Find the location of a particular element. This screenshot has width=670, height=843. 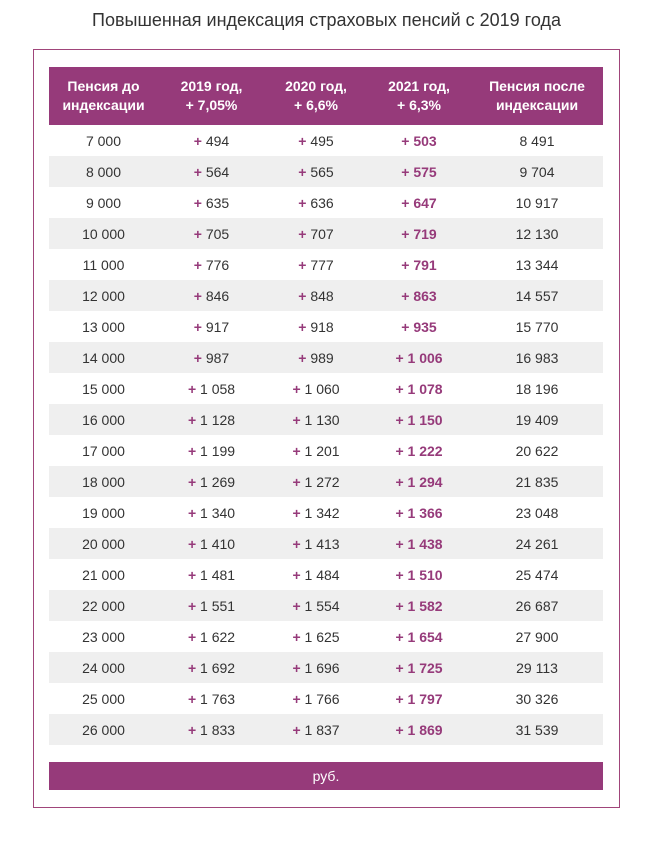

cell-increase-2019: + 1 551 is located at coordinates (211, 606).